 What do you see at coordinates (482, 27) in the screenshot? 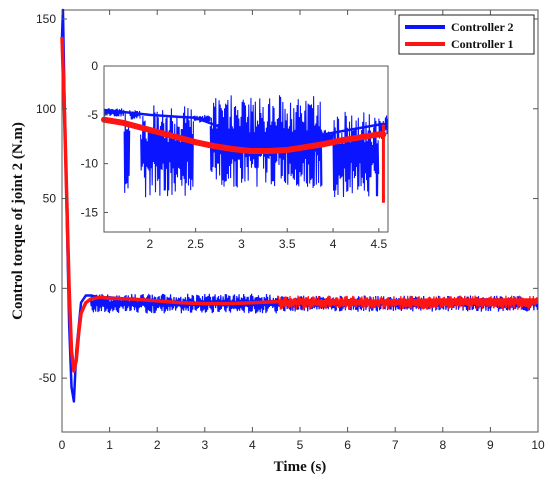
I see `legend-label-controller-2: Controller 2` at bounding box center [482, 27].